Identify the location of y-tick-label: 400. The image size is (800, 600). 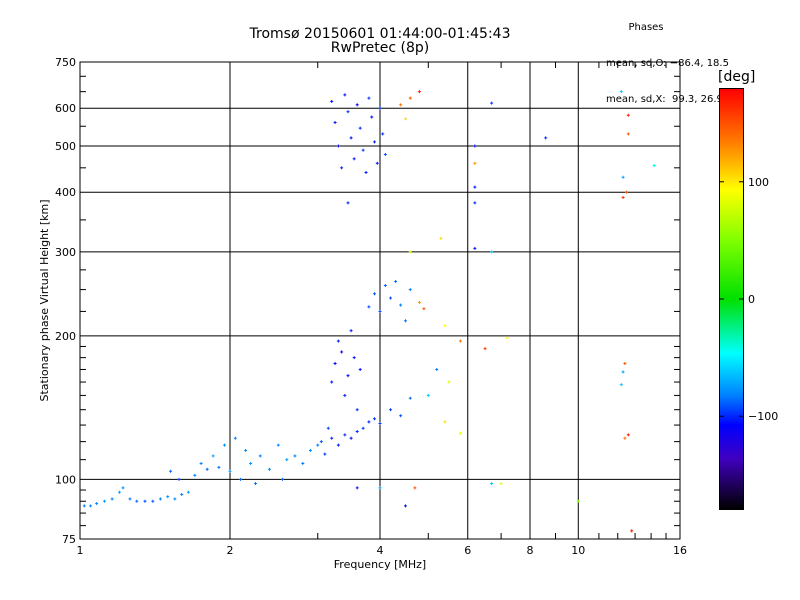
(65, 192).